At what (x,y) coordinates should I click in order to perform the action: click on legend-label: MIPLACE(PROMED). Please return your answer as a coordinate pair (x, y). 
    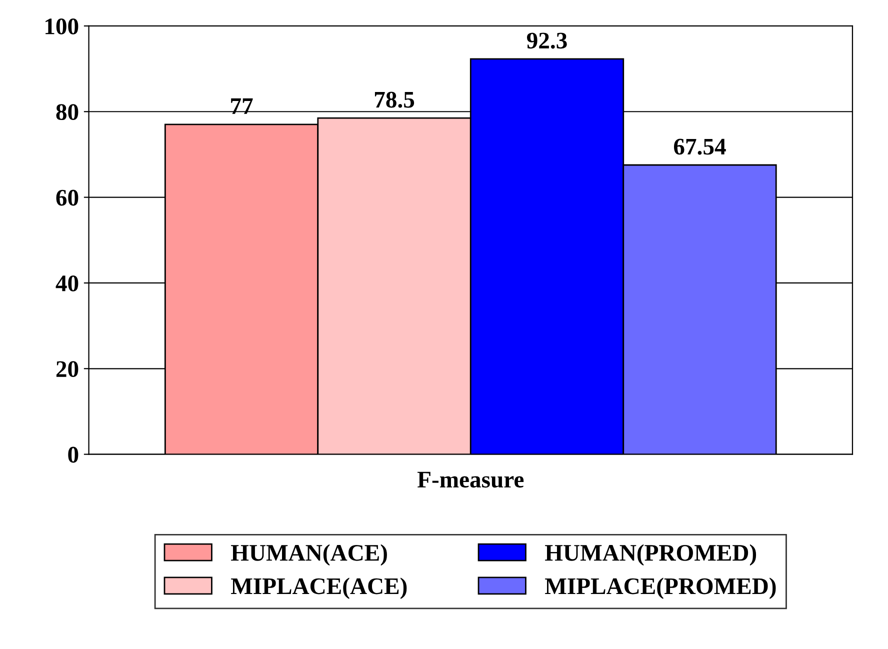
    Looking at the image, I should click on (660, 588).